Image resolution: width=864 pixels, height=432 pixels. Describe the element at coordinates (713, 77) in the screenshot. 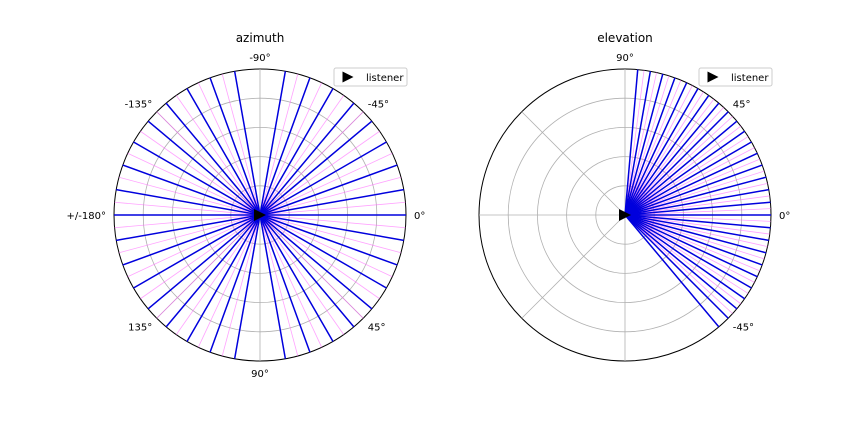

I see `elevation-legend-marker-icon` at that location.